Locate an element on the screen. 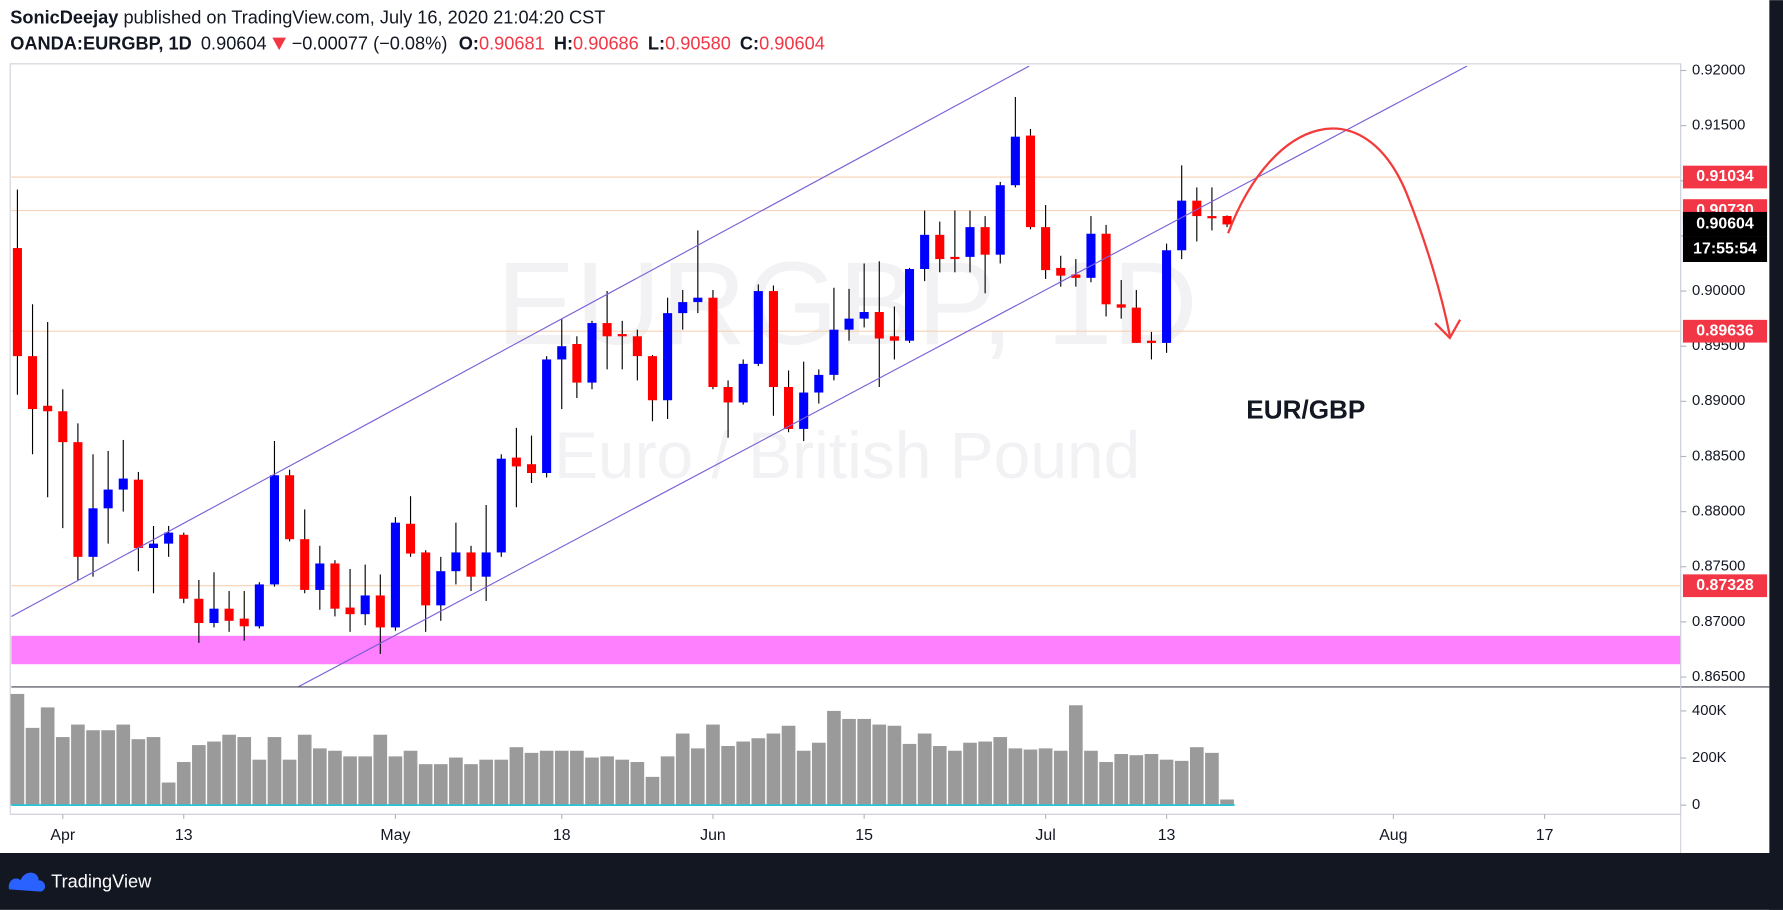 The width and height of the screenshot is (1783, 910). x-tick-label: 15 is located at coordinates (864, 835).